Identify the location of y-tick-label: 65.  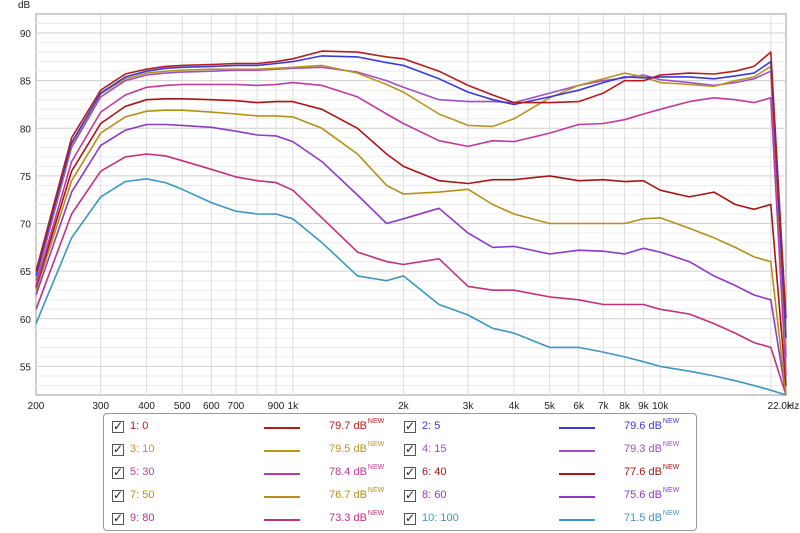
(26, 272).